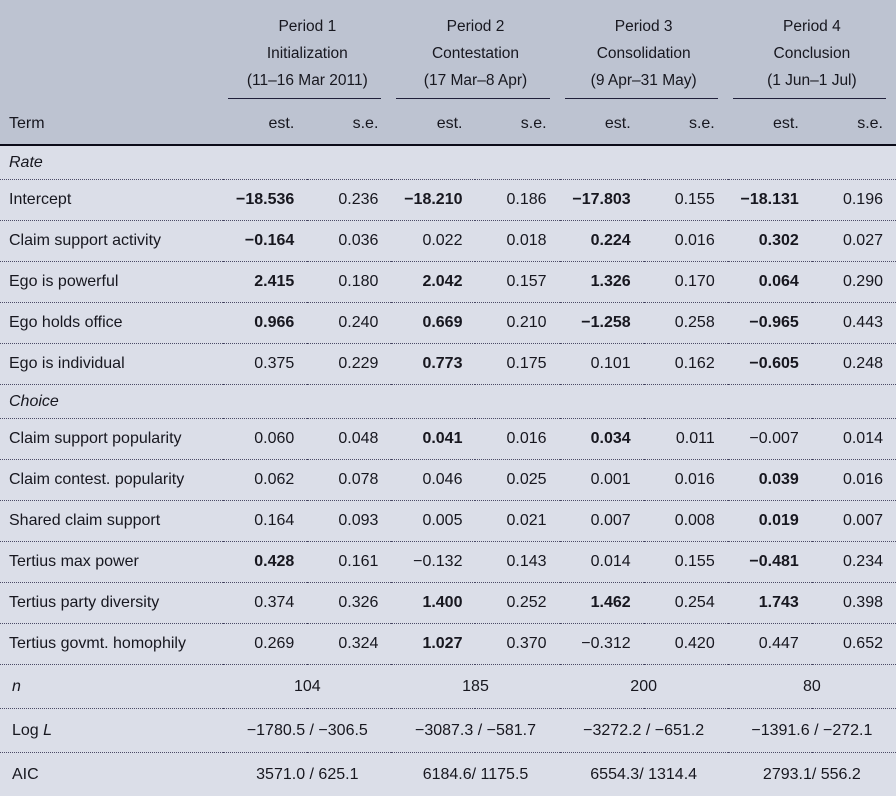 The width and height of the screenshot is (896, 796). Describe the element at coordinates (111, 731) in the screenshot. I see `summary-label: Log L` at that location.